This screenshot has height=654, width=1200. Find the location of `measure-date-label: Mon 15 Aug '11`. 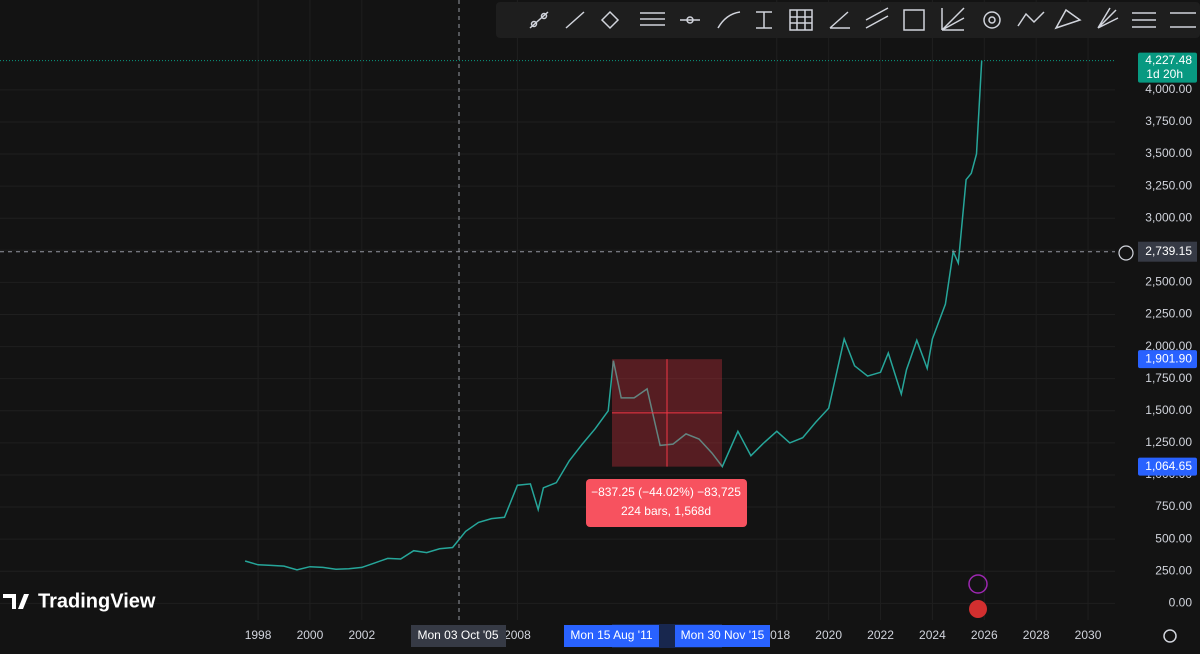

measure-date-label: Mon 15 Aug '11 is located at coordinates (611, 635).